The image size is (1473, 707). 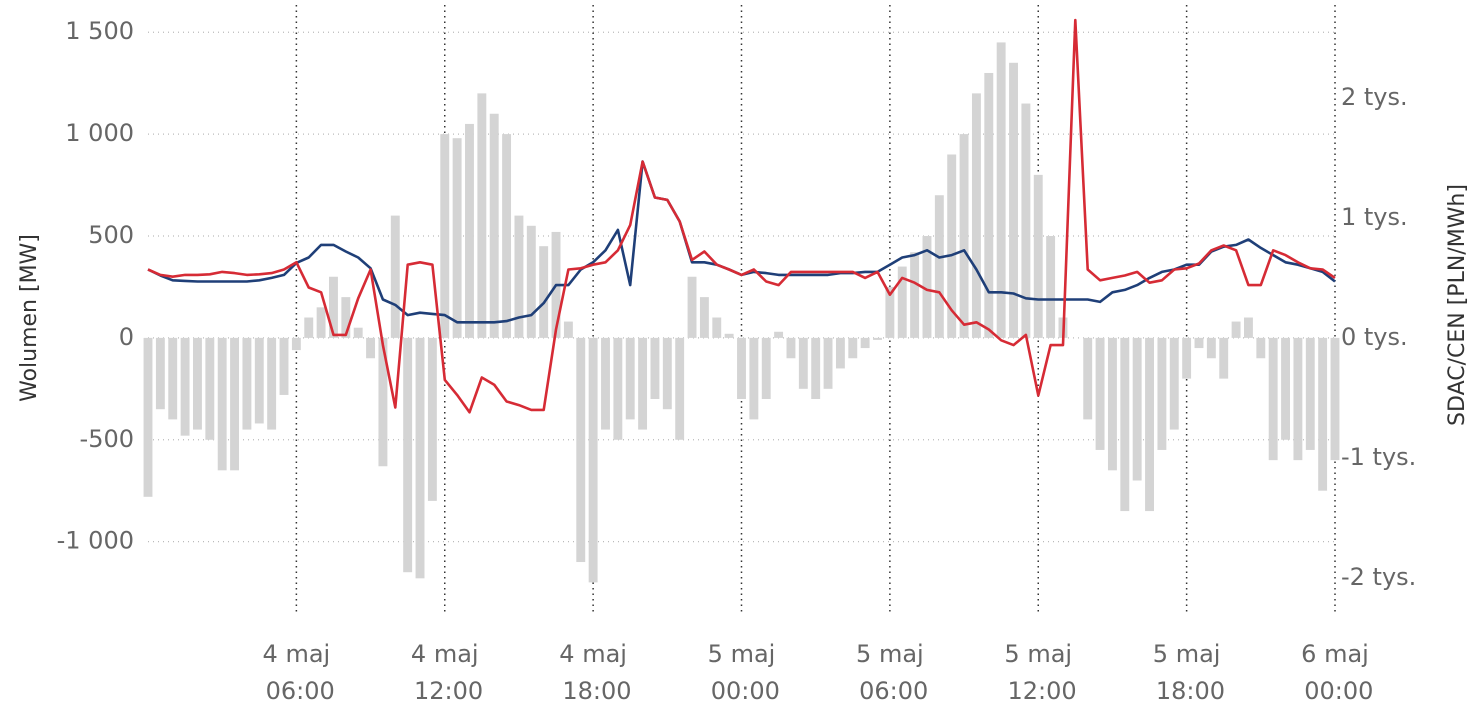 What do you see at coordinates (742, 654) in the screenshot?
I see `x-tick-date: 5 maj` at bounding box center [742, 654].